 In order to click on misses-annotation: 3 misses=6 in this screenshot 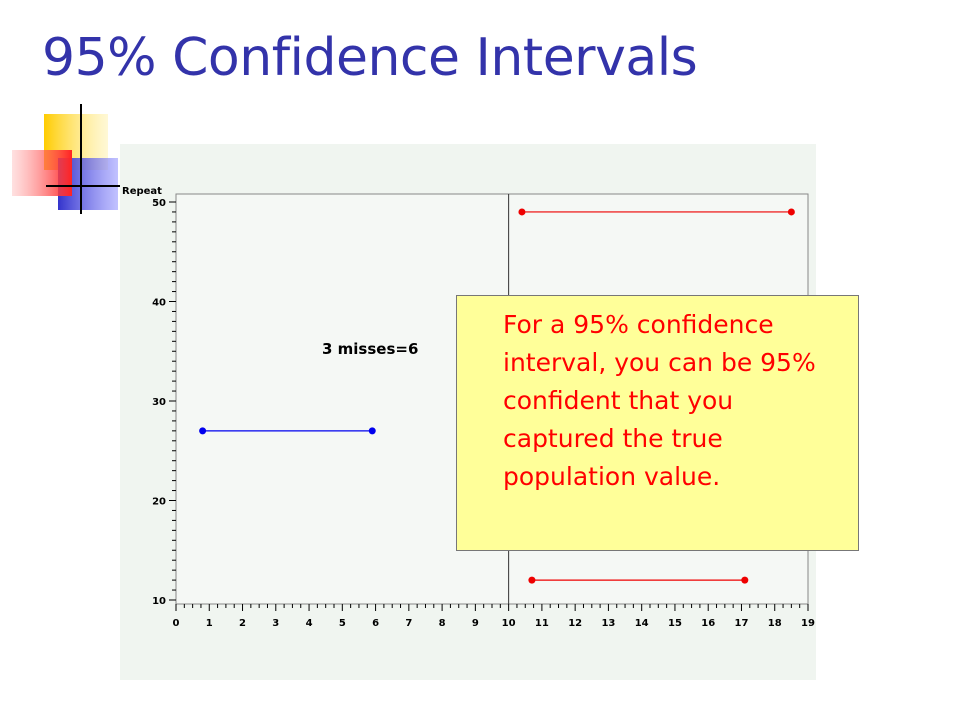, I will do `click(370, 349)`.